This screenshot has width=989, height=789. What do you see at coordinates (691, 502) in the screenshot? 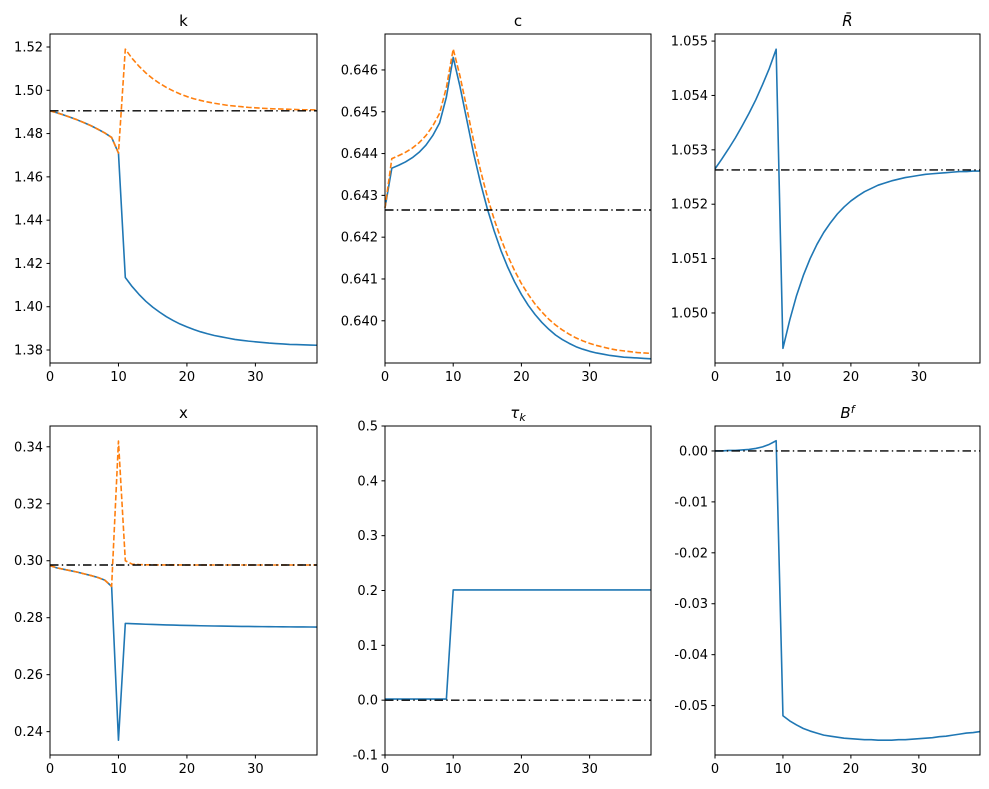
I see `y-tick-label: -0.01` at bounding box center [691, 502].